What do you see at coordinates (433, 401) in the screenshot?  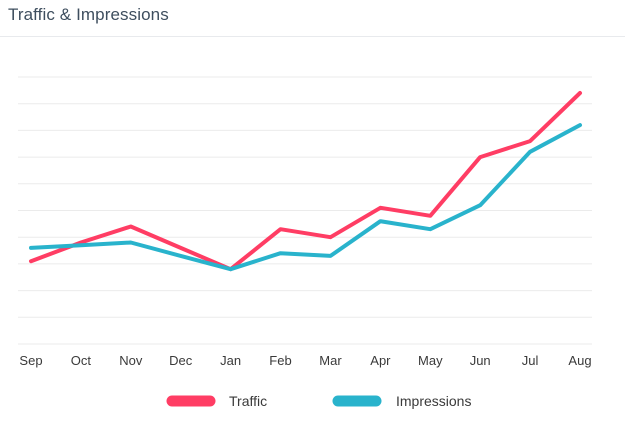 I see `legend-label-impressions: Impressions` at bounding box center [433, 401].